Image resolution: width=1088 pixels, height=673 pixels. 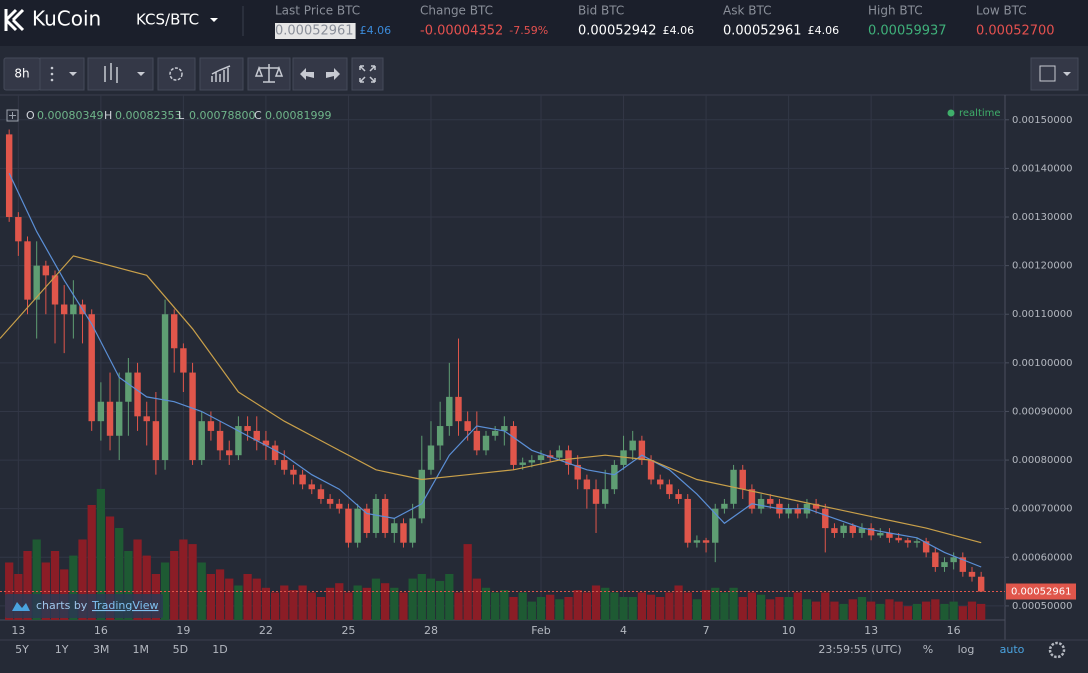 What do you see at coordinates (1015, 31) in the screenshot?
I see `stat-value: 0.00052700` at bounding box center [1015, 31].